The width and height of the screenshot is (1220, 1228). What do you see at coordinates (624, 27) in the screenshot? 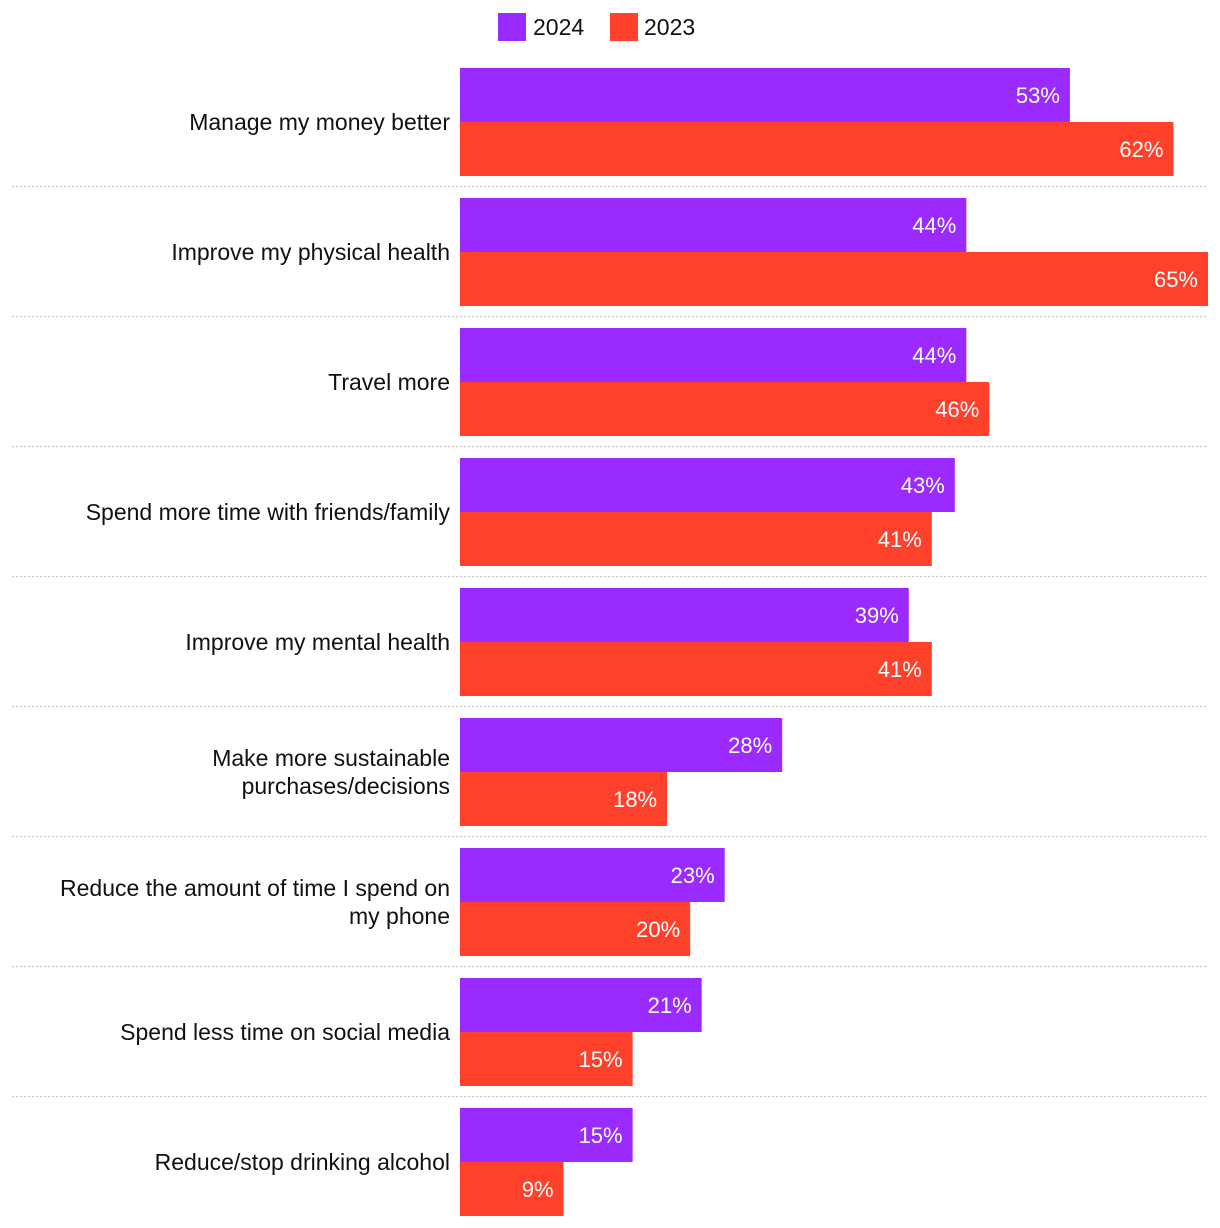
I see `legend-swatch-2023` at bounding box center [624, 27].